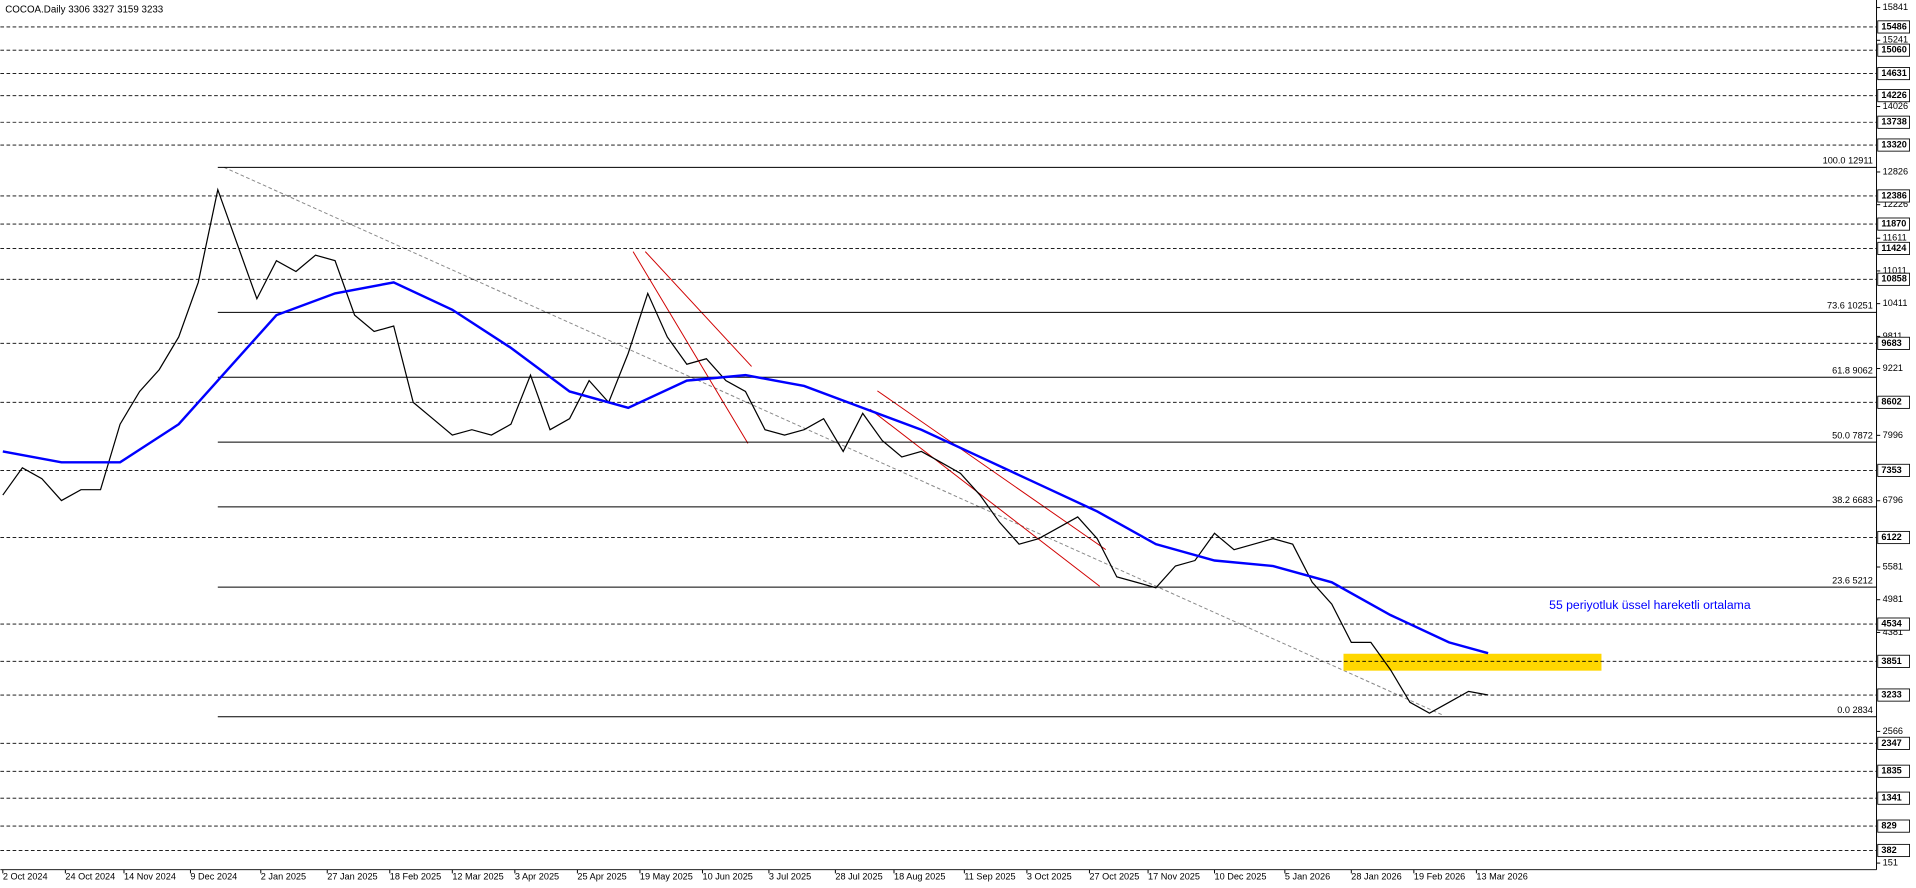  I want to click on level-label: 6122, so click(1891, 537).